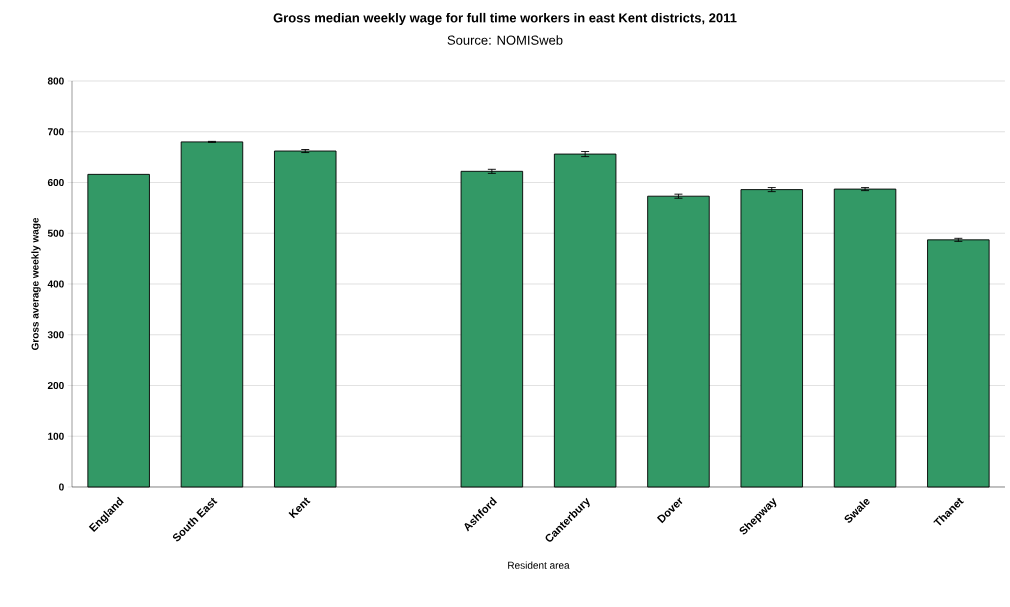 The width and height of the screenshot is (1010, 607). I want to click on x-axis-title: Resident area, so click(539, 565).